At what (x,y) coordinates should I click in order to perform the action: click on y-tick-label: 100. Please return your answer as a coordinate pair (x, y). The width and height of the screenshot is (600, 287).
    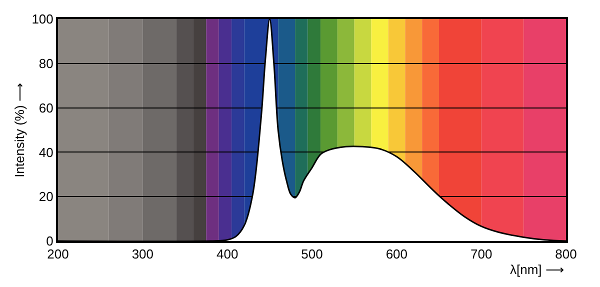
    Looking at the image, I should click on (43, 19).